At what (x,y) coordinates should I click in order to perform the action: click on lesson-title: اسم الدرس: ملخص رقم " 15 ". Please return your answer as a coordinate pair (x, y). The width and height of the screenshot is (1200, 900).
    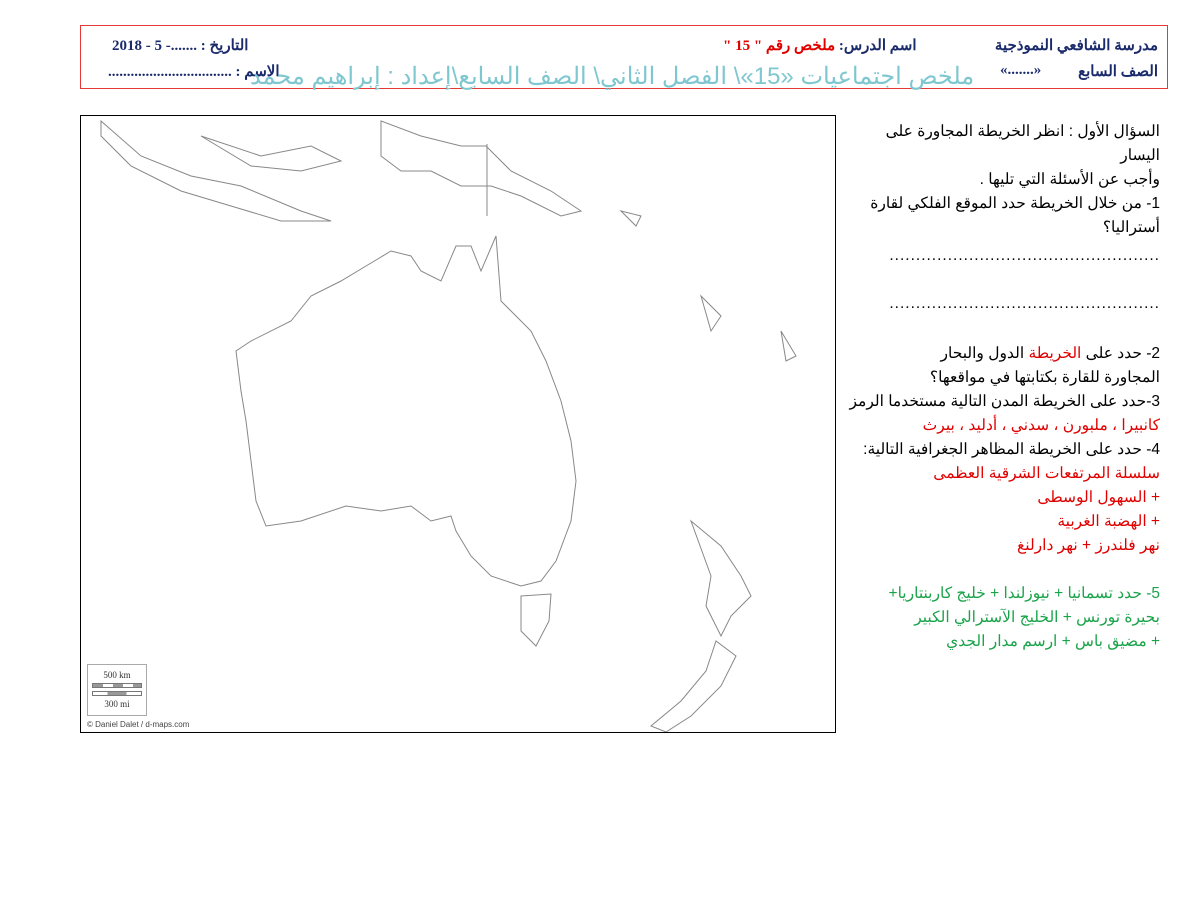
    Looking at the image, I should click on (820, 45).